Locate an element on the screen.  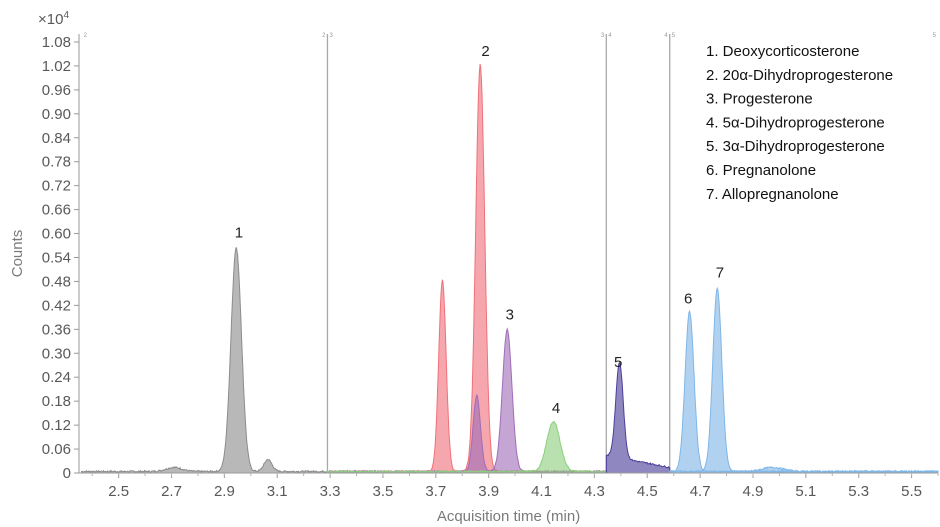
x-tick-label: 5.5 is located at coordinates (911, 491).